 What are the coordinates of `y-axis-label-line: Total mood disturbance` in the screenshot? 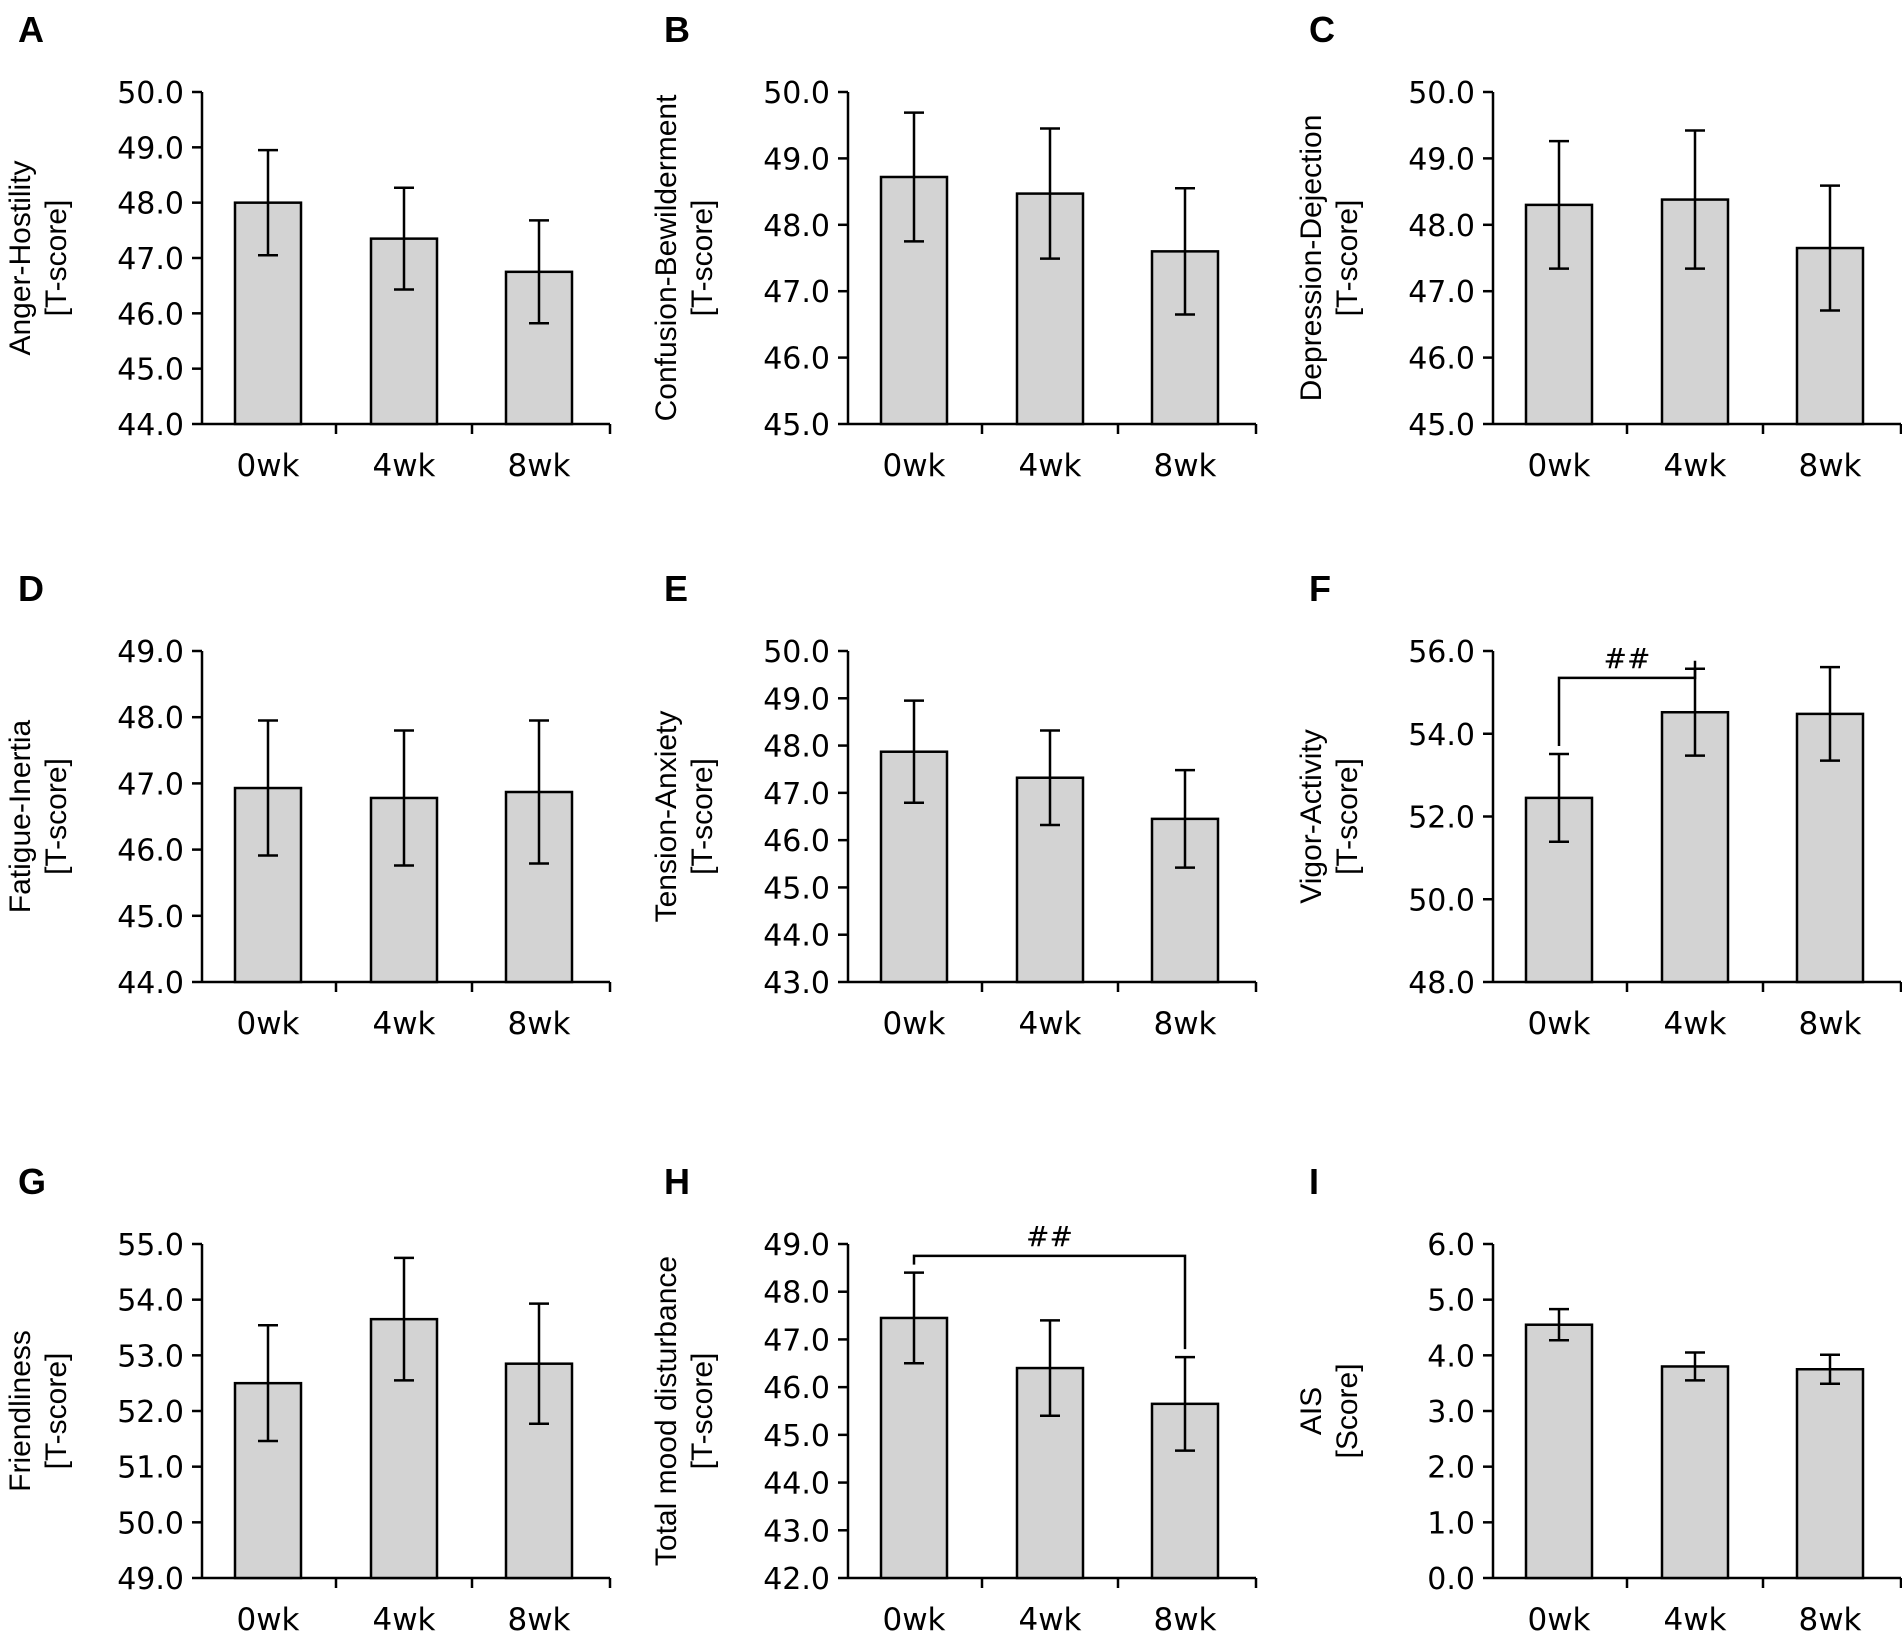 It's located at (666, 1411).